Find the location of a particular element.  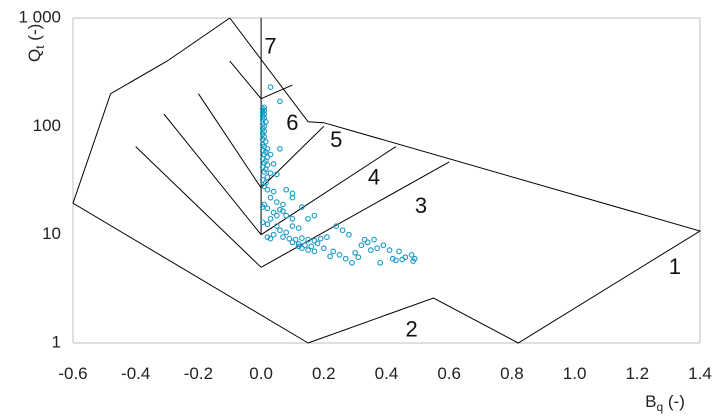

zone-label-3: 3 is located at coordinates (421, 205).